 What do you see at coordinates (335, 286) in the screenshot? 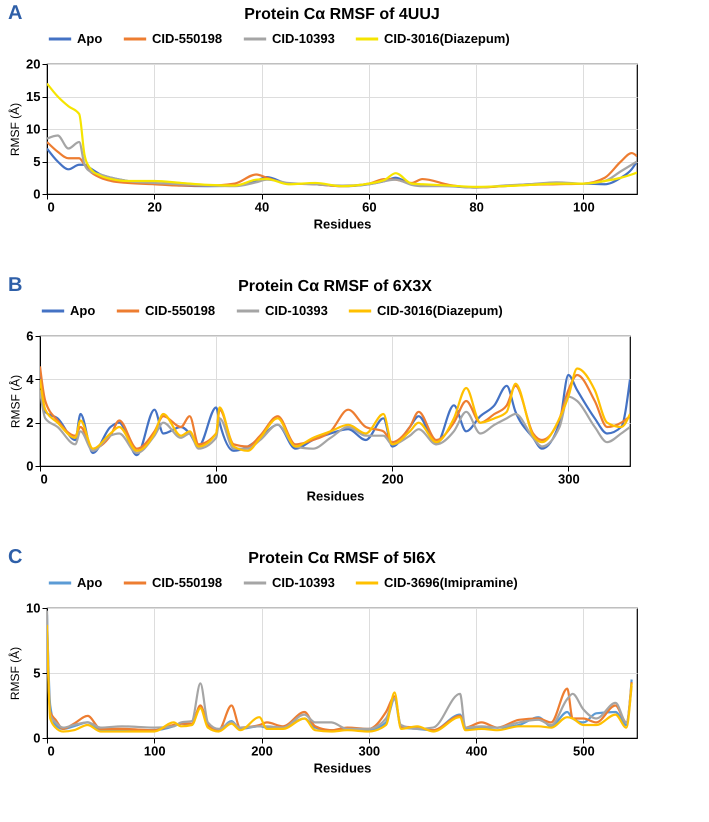
I see `chart-title: Protein Cα RMSF of 6X3X` at bounding box center [335, 286].